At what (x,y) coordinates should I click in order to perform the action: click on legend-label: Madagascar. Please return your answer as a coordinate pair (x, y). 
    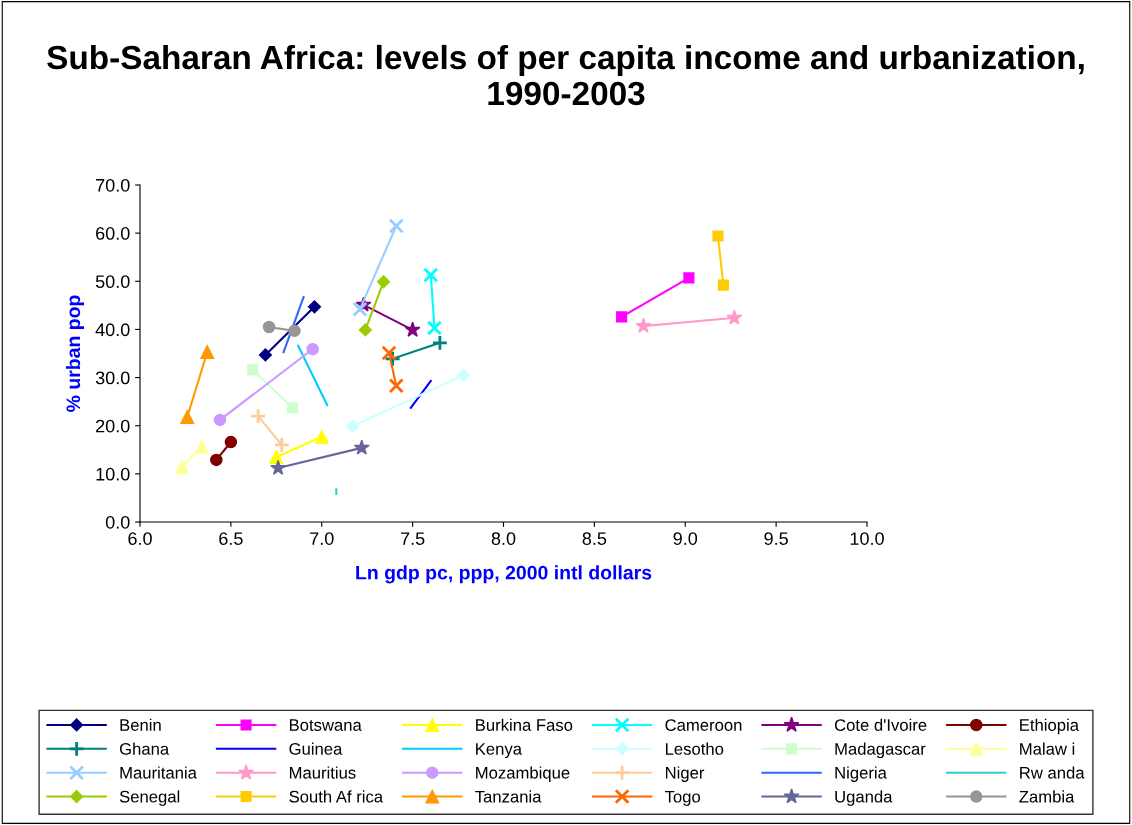
    Looking at the image, I should click on (880, 750).